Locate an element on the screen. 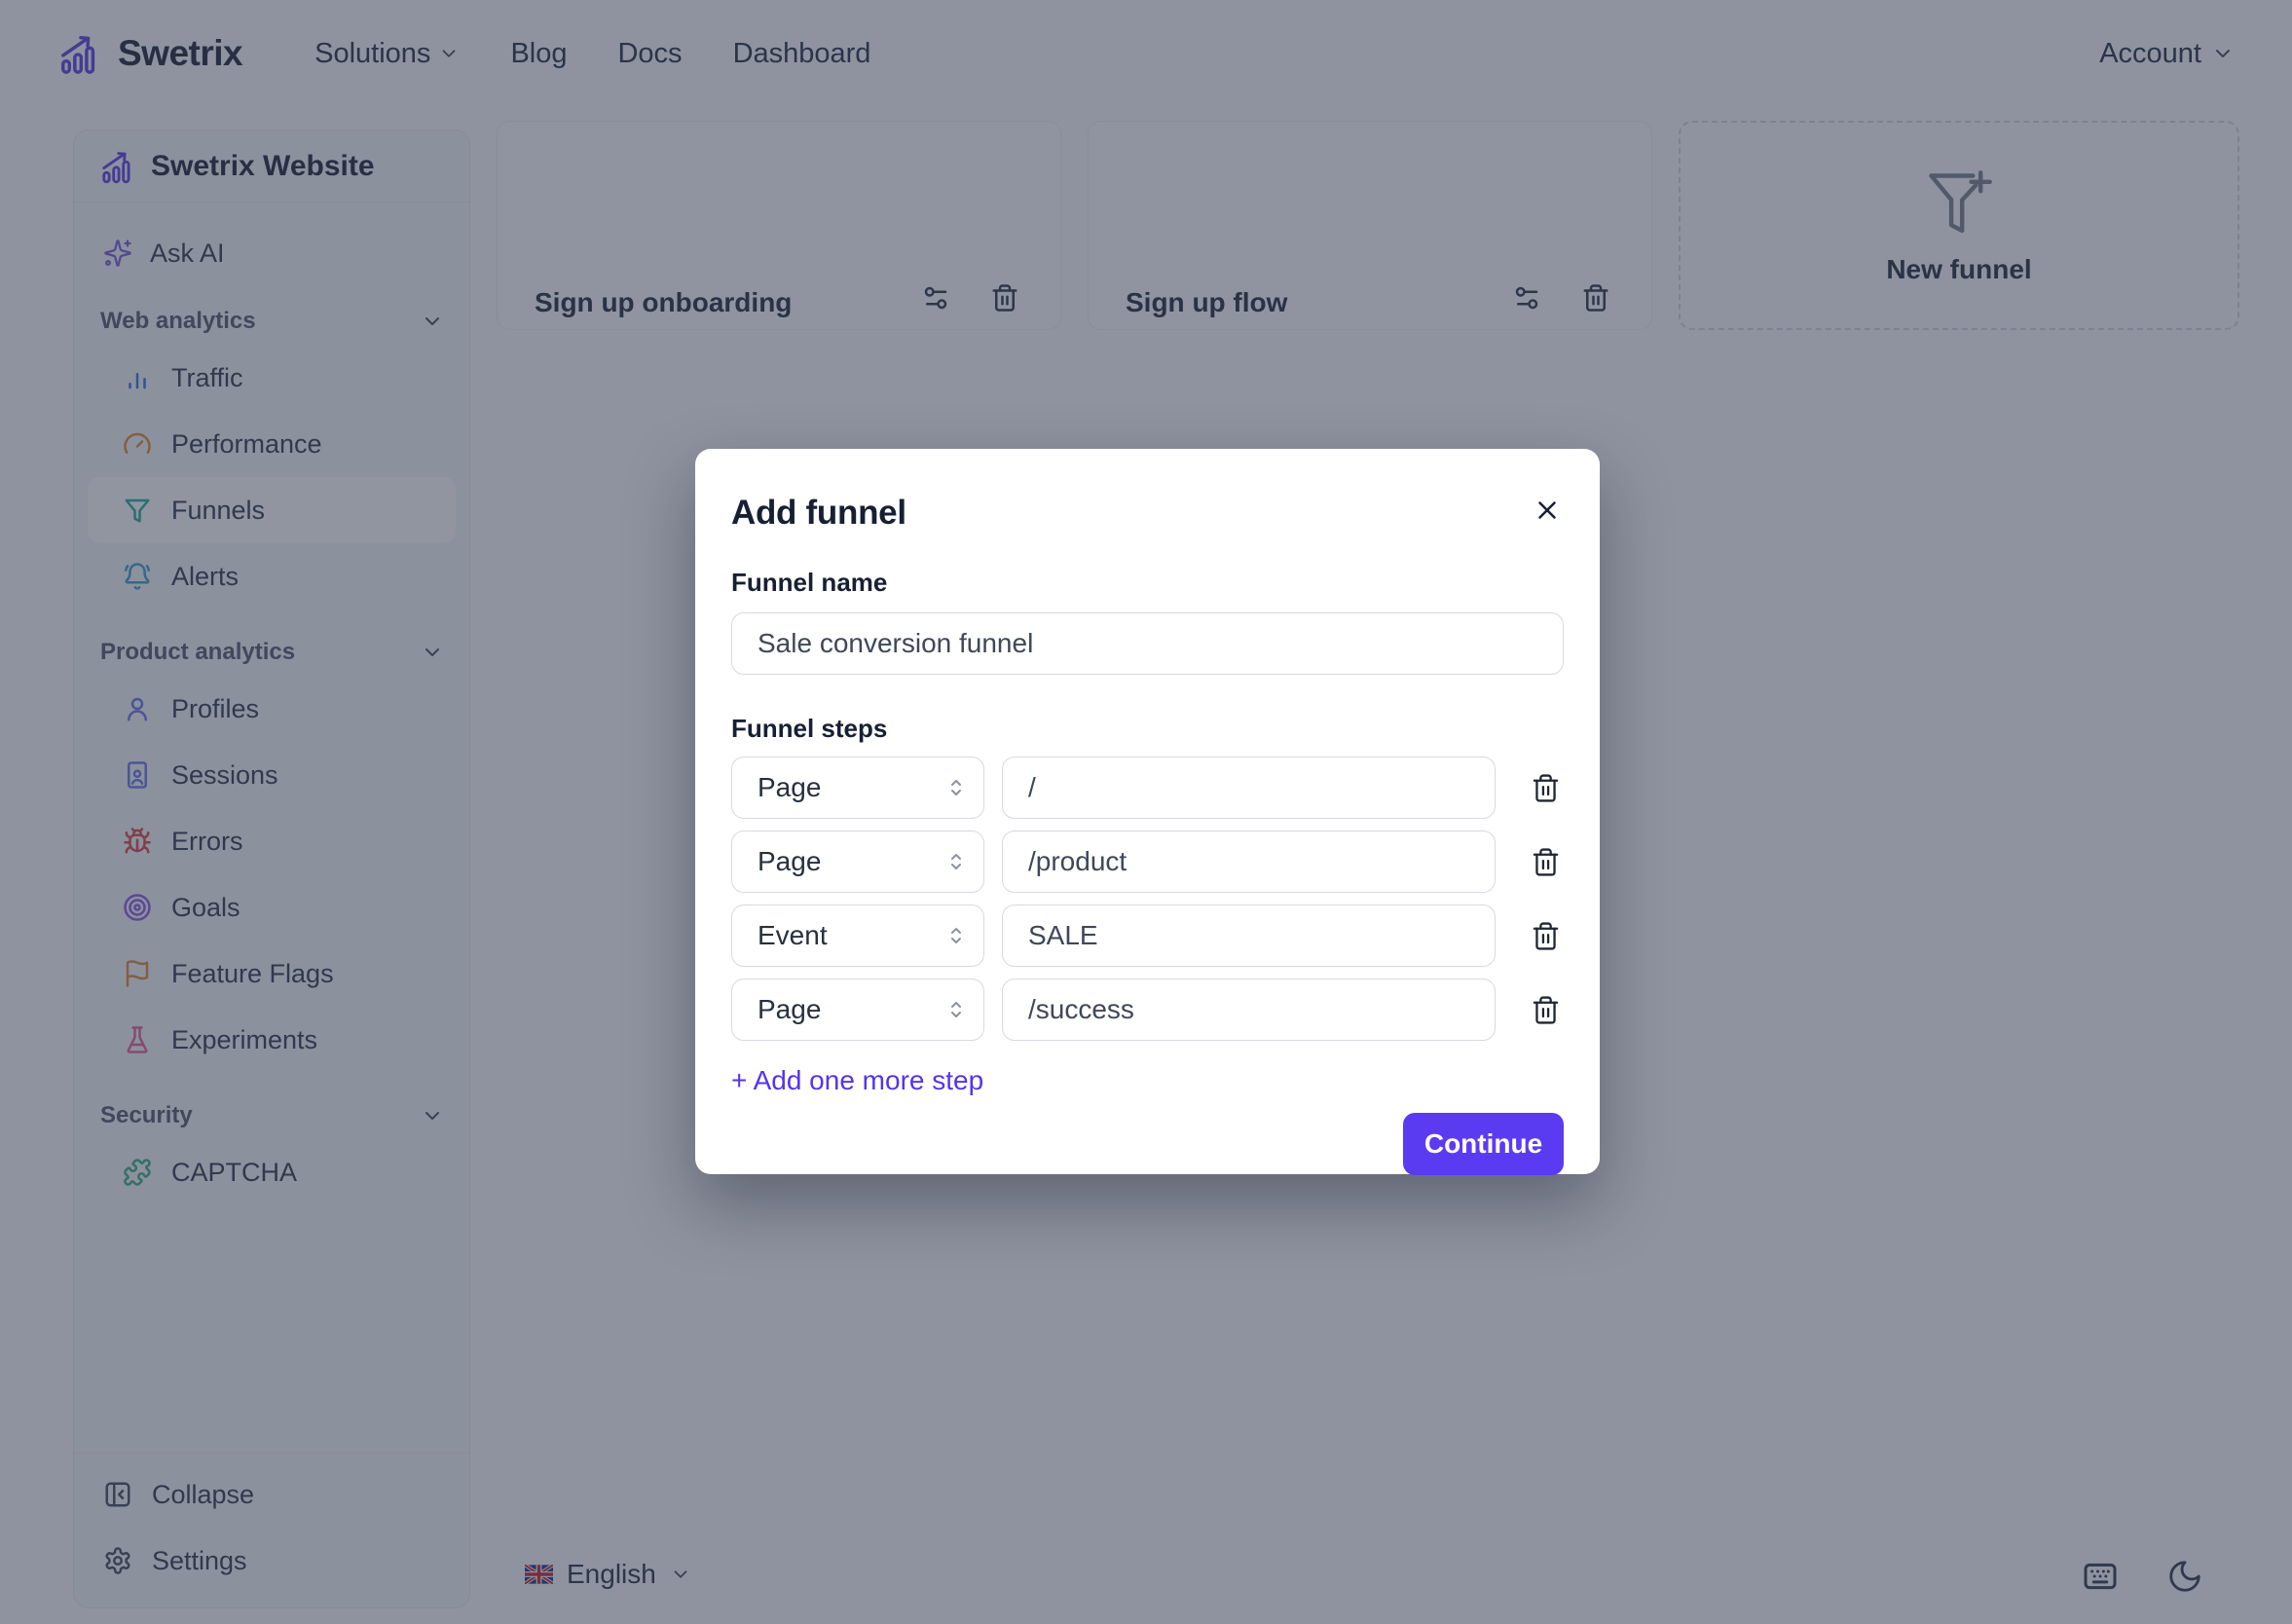 This screenshot has width=2292, height=1624. sidebar-item-errors: Errors is located at coordinates (272, 841).